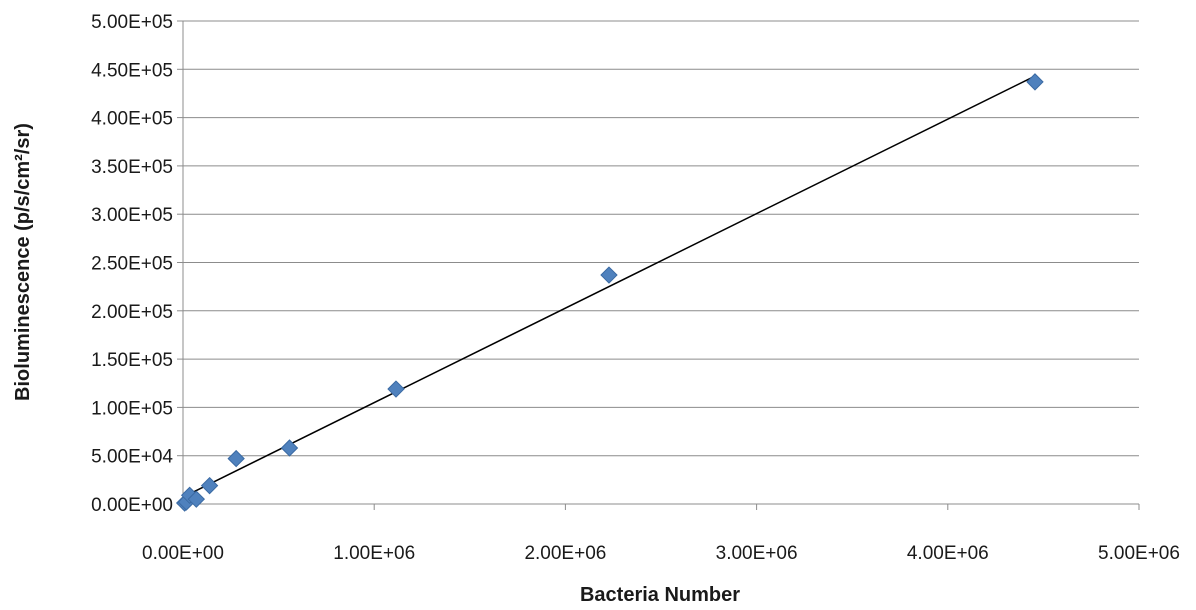 Image resolution: width=1196 pixels, height=610 pixels. What do you see at coordinates (132, 167) in the screenshot?
I see `y-tick-label: 3.50E+05` at bounding box center [132, 167].